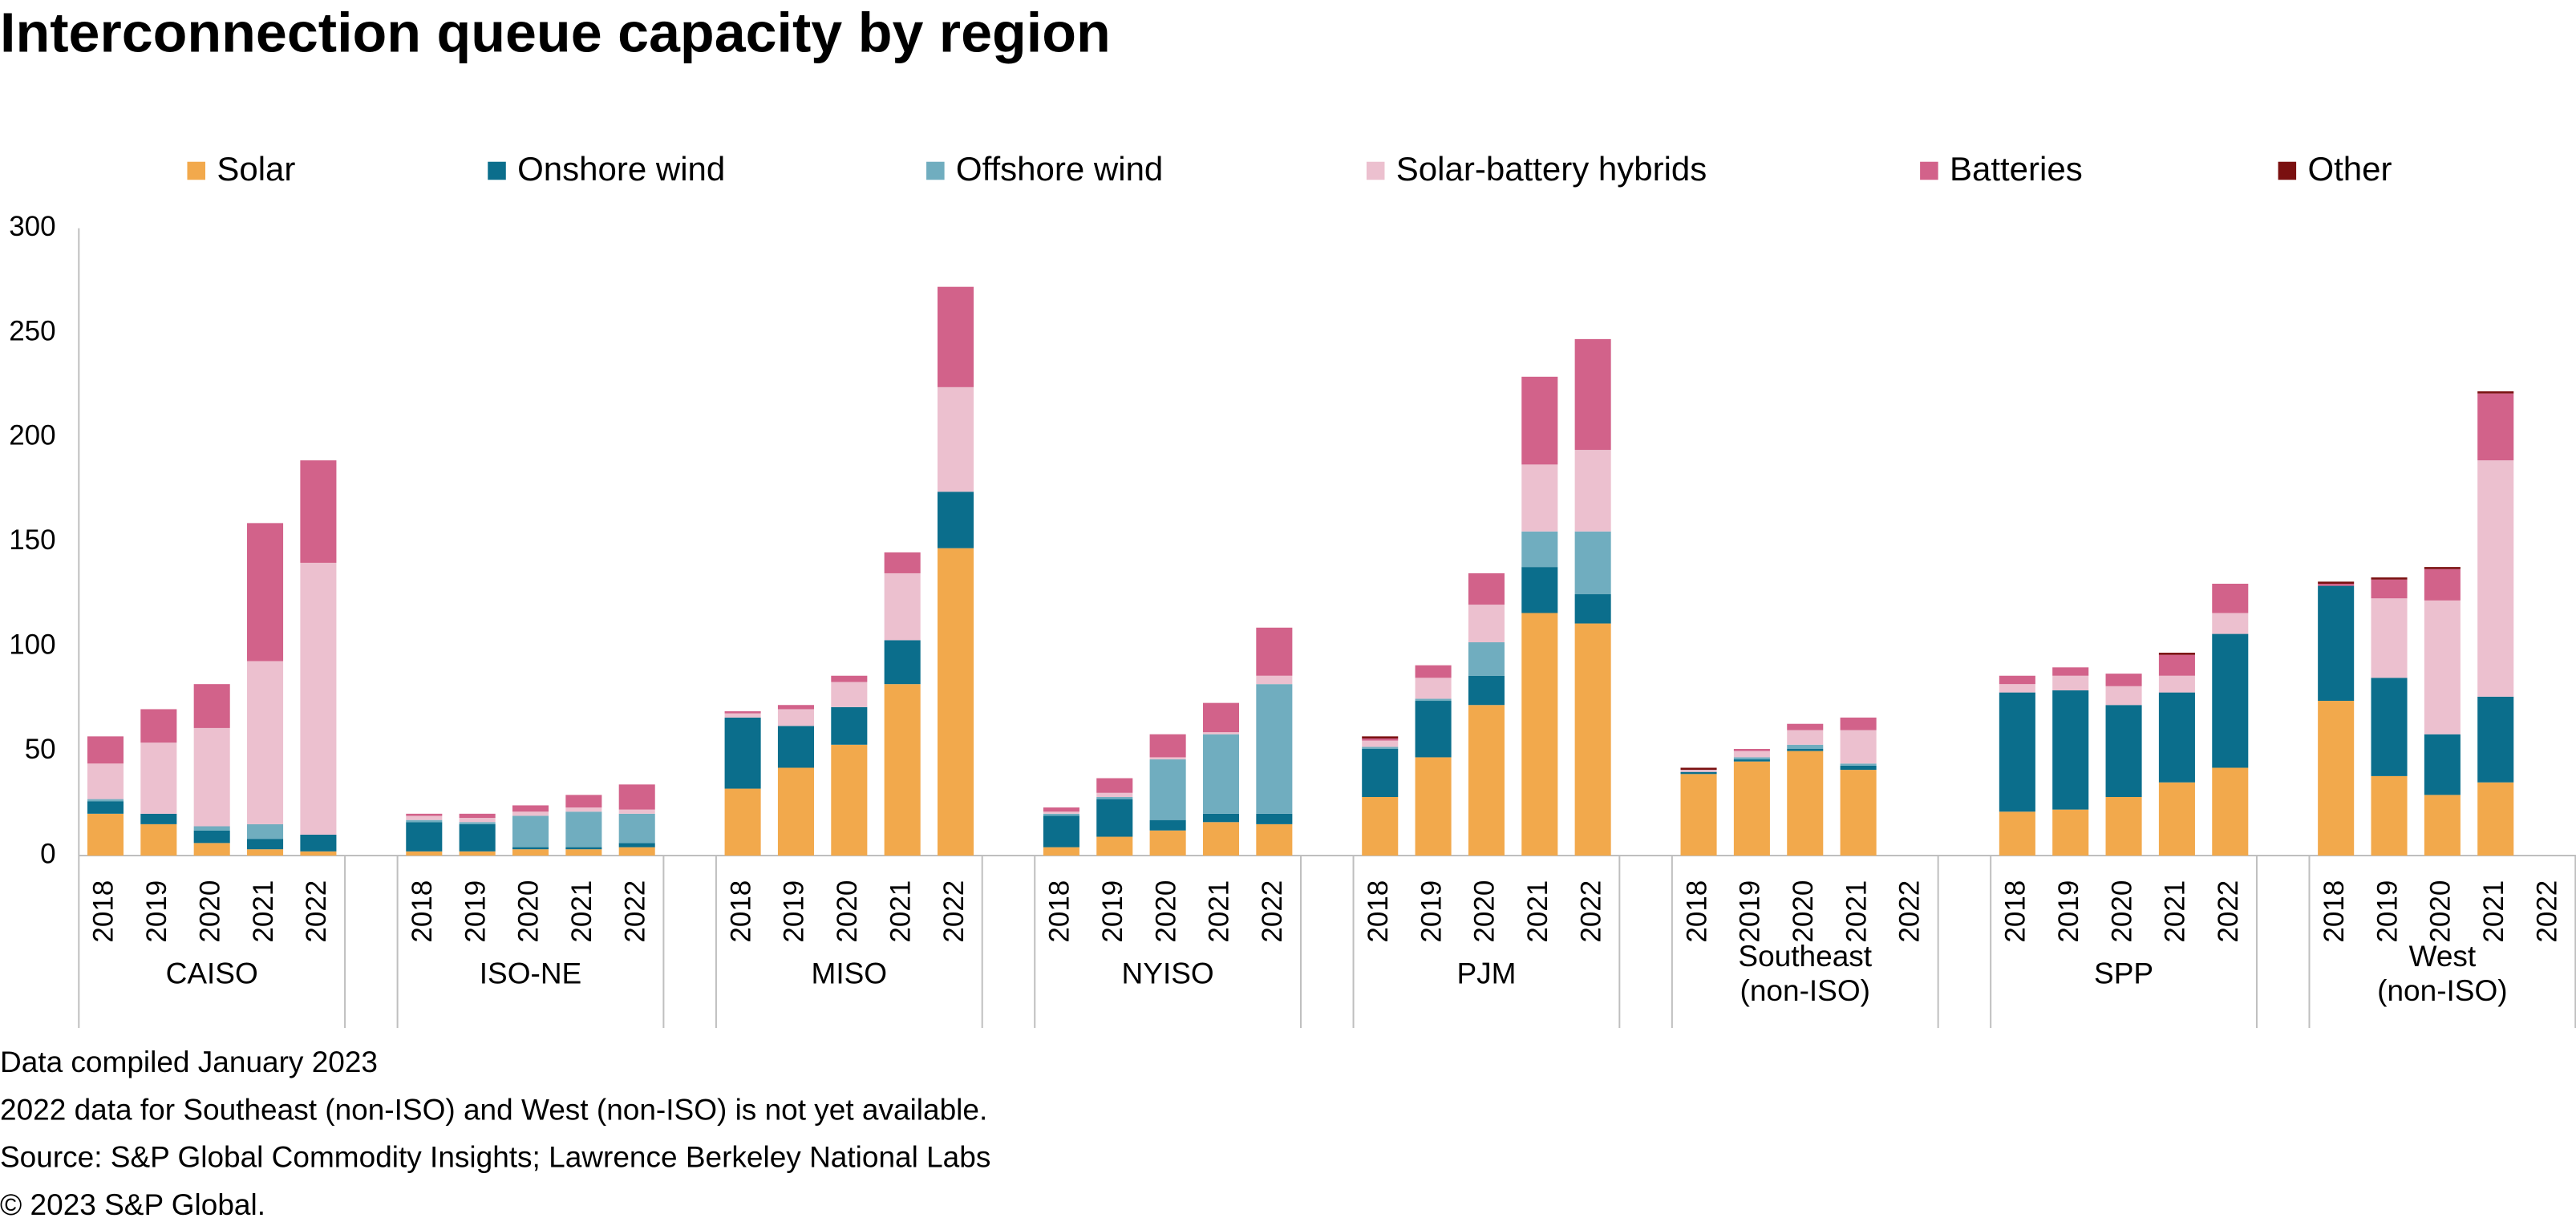 Image resolution: width=2576 pixels, height=1226 pixels. I want to click on group-label: PJM, so click(1486, 973).